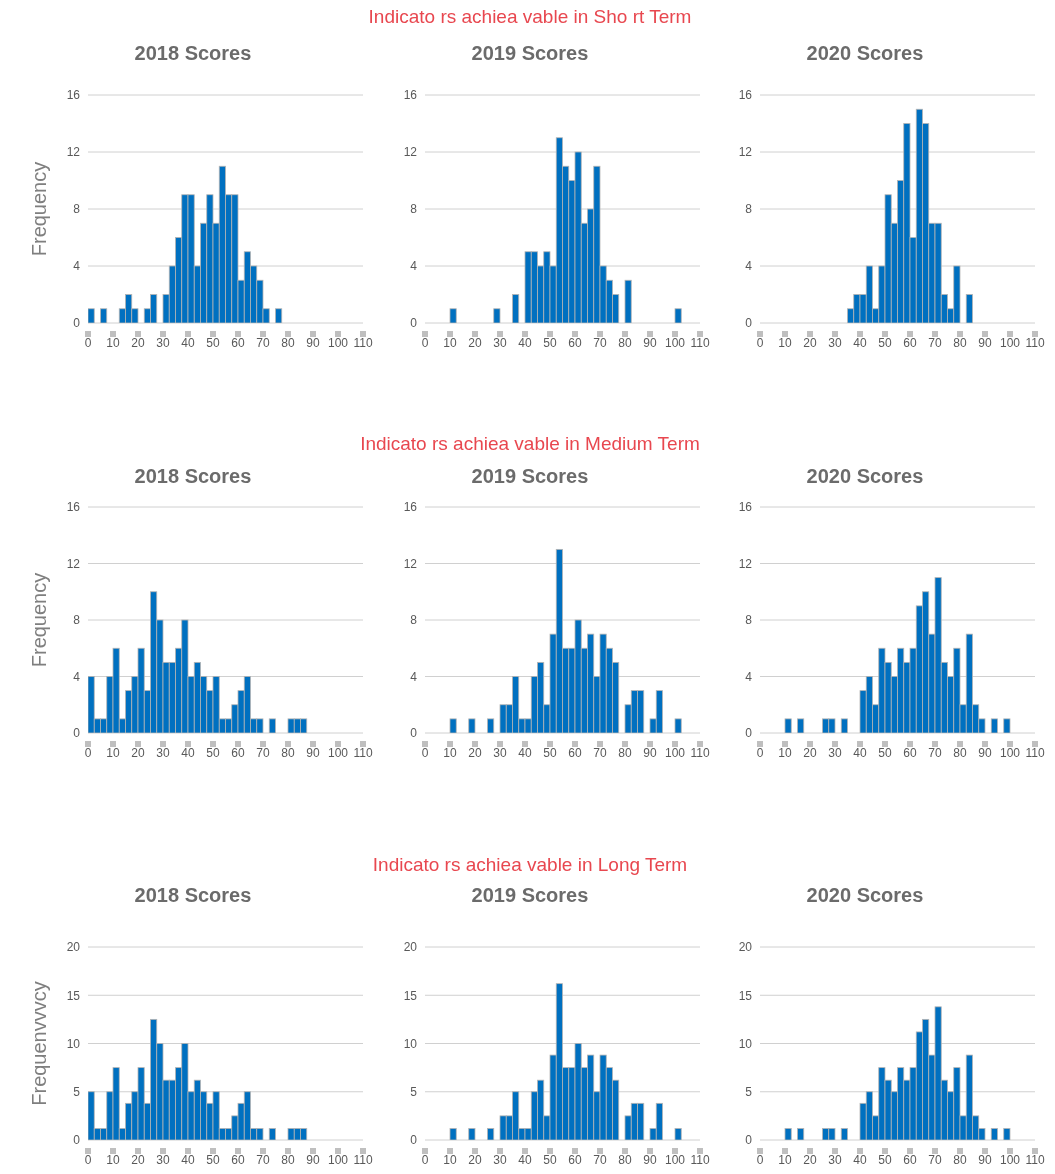  I want to click on y-axis-title: Frequenvvvcy, so click(39, 1043).